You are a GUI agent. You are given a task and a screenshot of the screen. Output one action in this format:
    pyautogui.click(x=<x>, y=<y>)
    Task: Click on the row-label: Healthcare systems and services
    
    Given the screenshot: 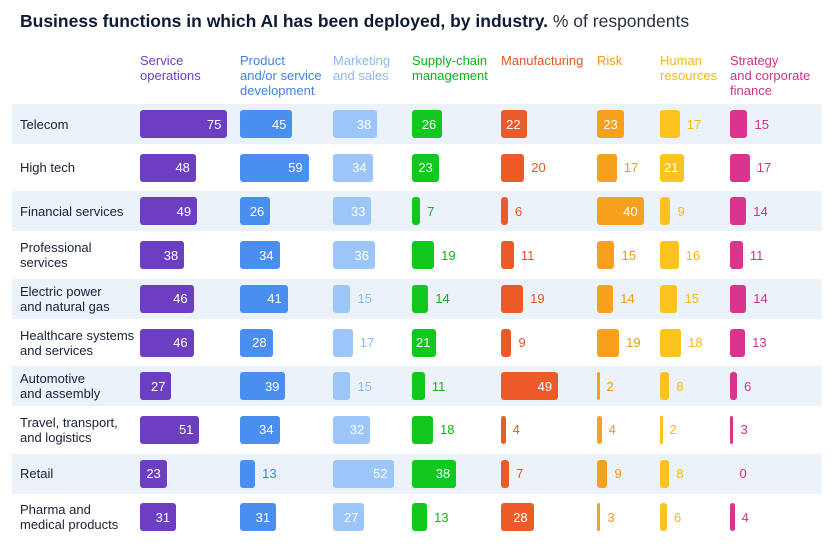 What is the action you would take?
    pyautogui.click(x=77, y=343)
    